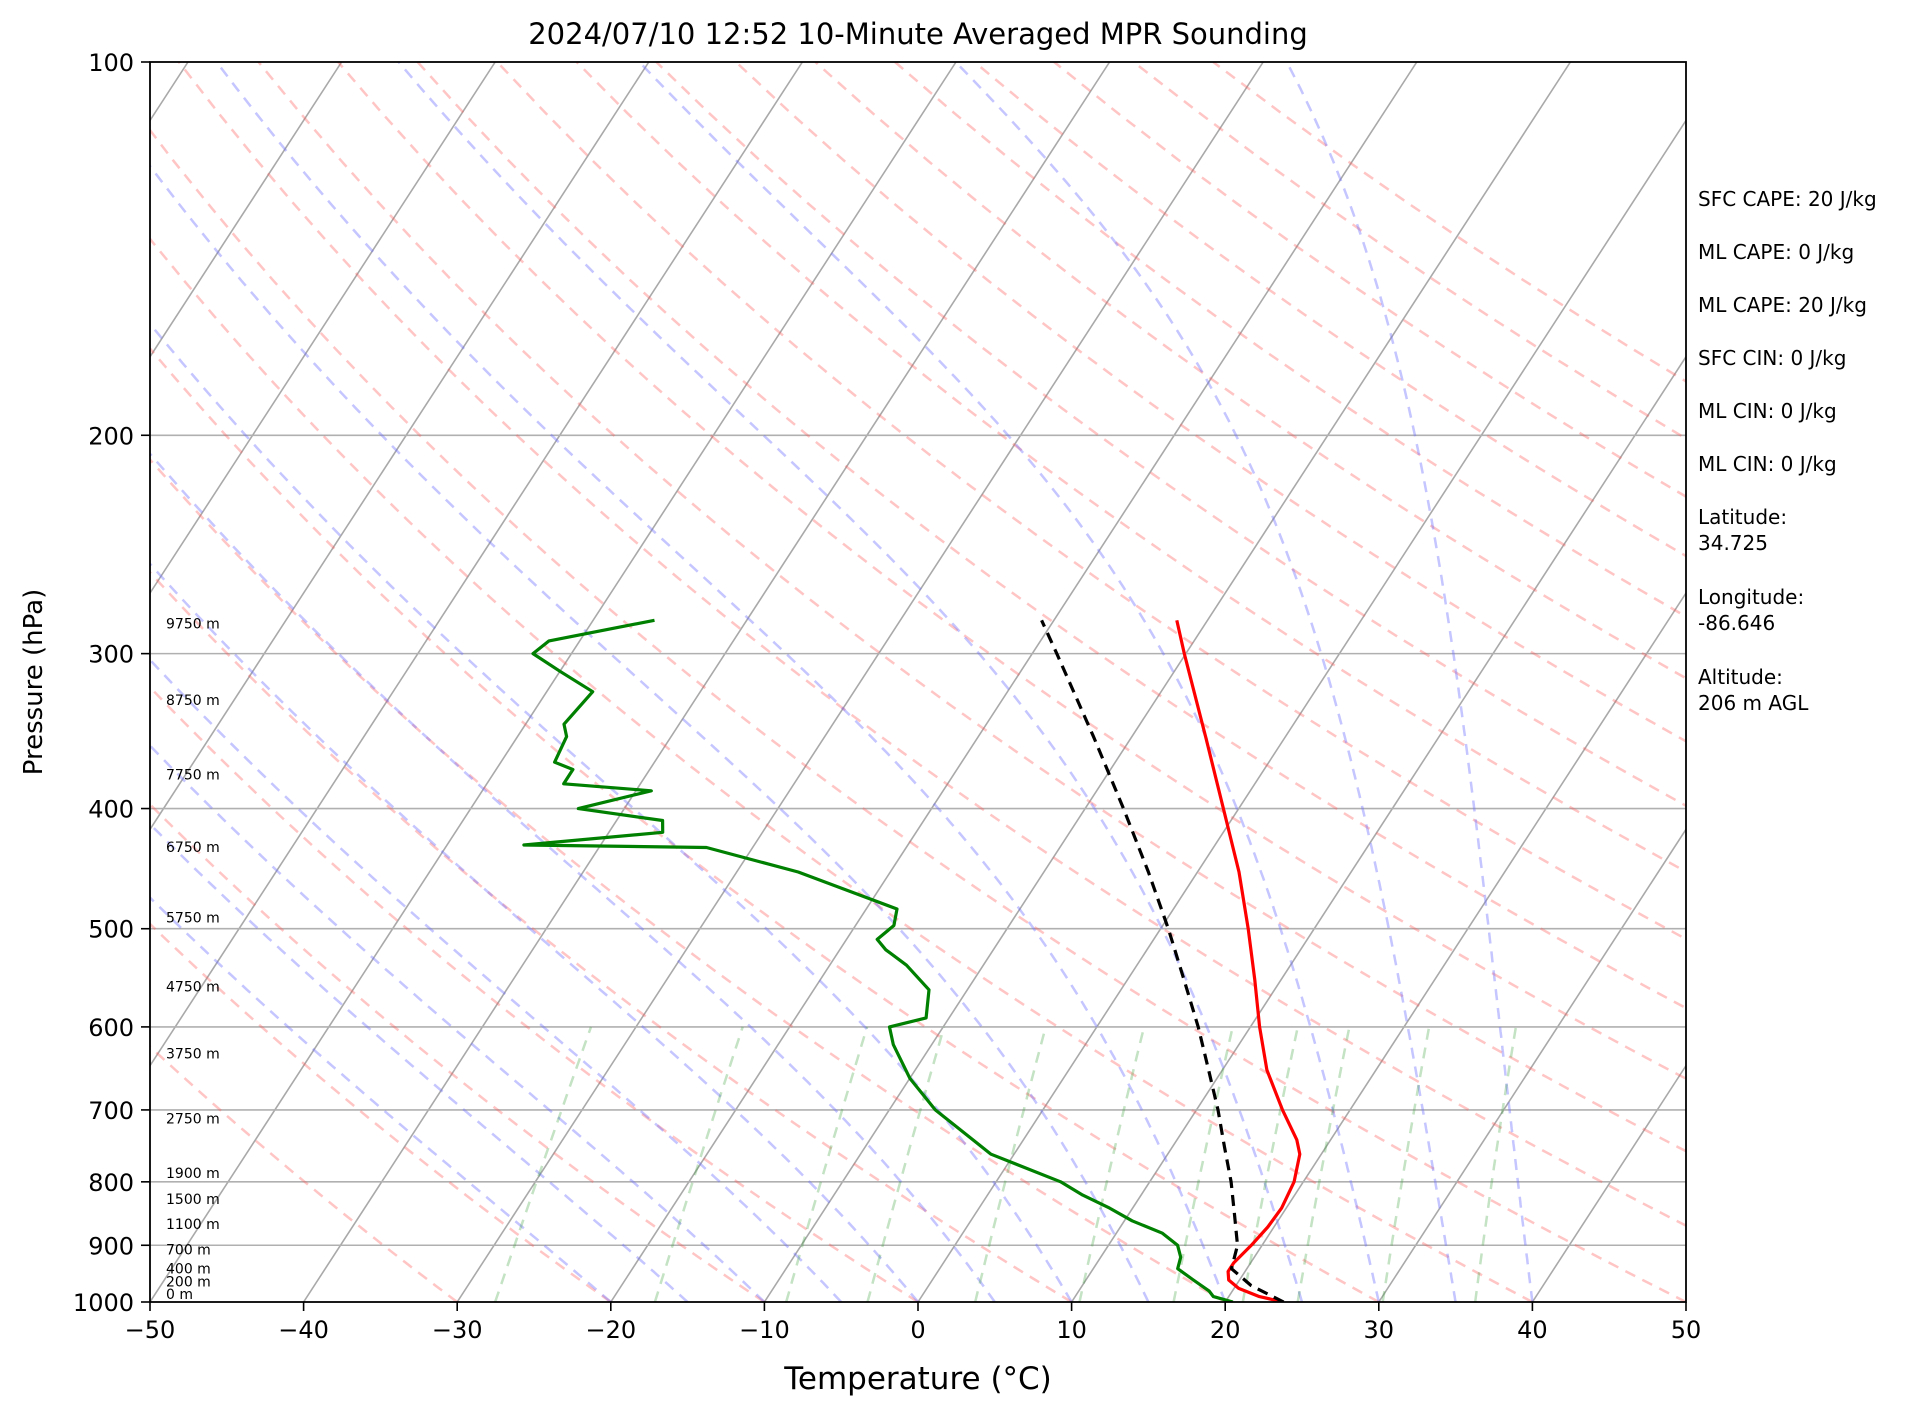 This screenshot has height=1406, width=1907. I want to click on y-tick-label: 100, so click(111, 63).